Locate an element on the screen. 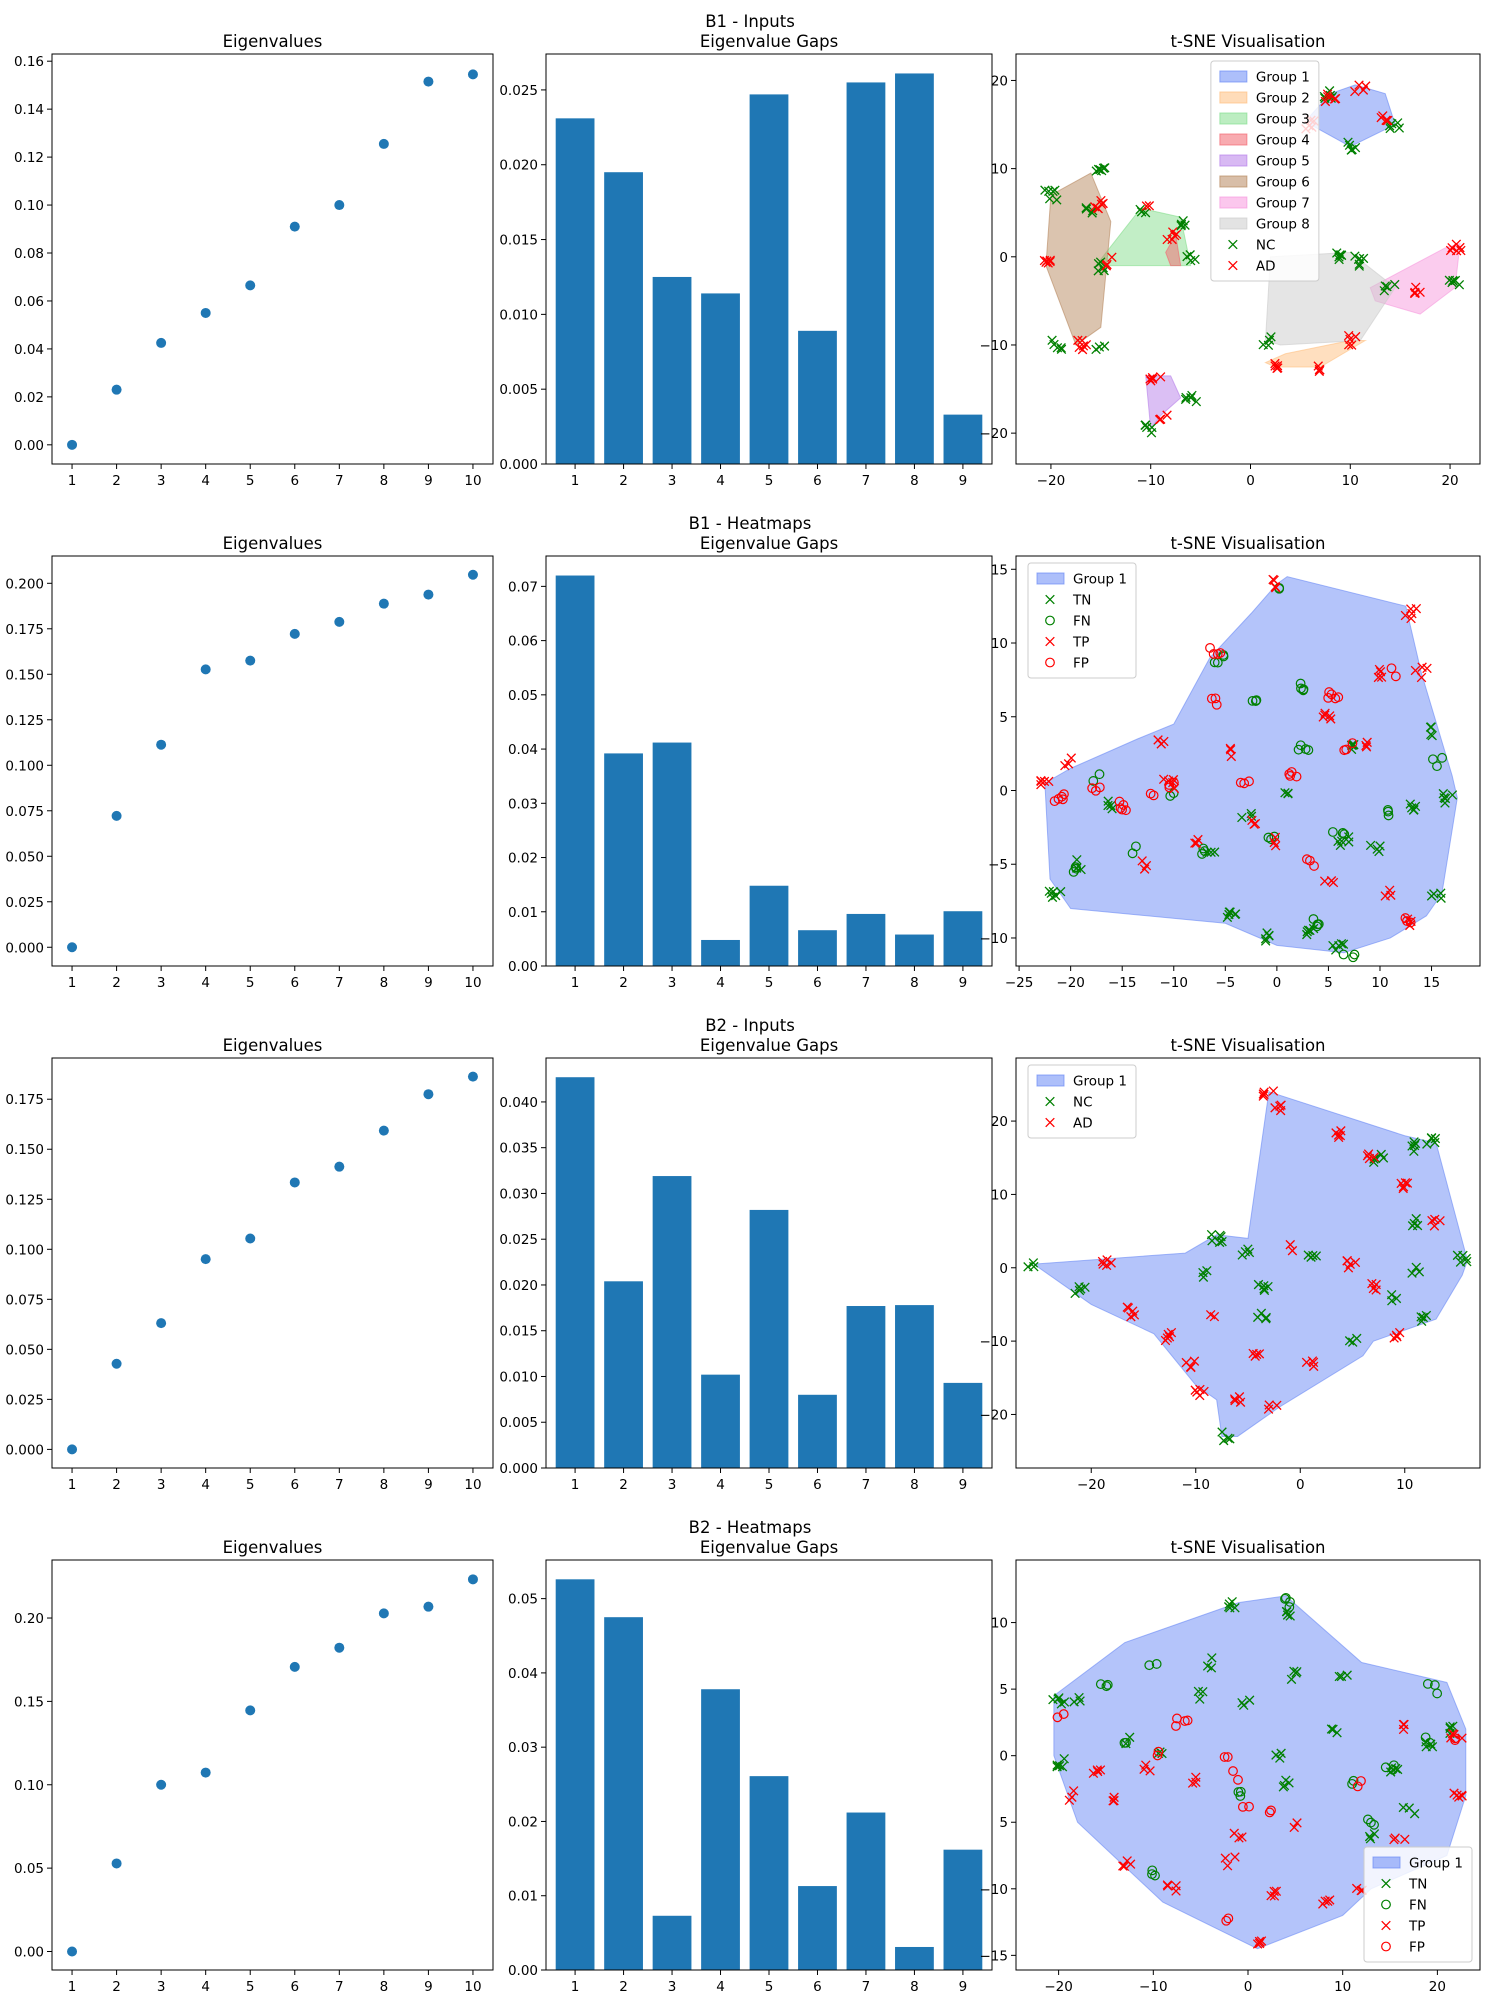 This screenshot has width=1500, height=2000. x-tick-label: −10 is located at coordinates (1150, 481).